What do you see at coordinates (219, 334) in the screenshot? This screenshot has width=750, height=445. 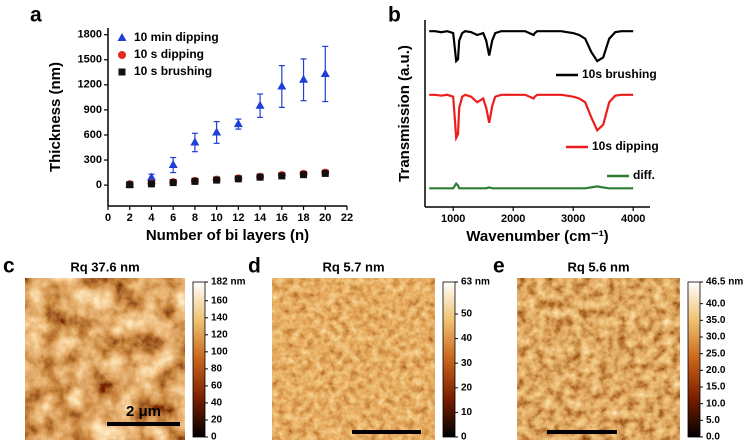 I see `colorbar-tick-label: 120` at bounding box center [219, 334].